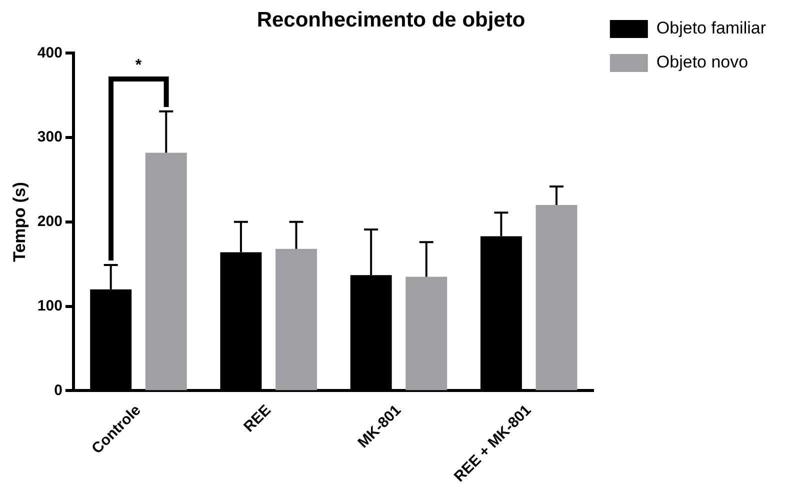 This screenshot has height=493, width=796. I want to click on y-tick-label: 200, so click(49, 221).